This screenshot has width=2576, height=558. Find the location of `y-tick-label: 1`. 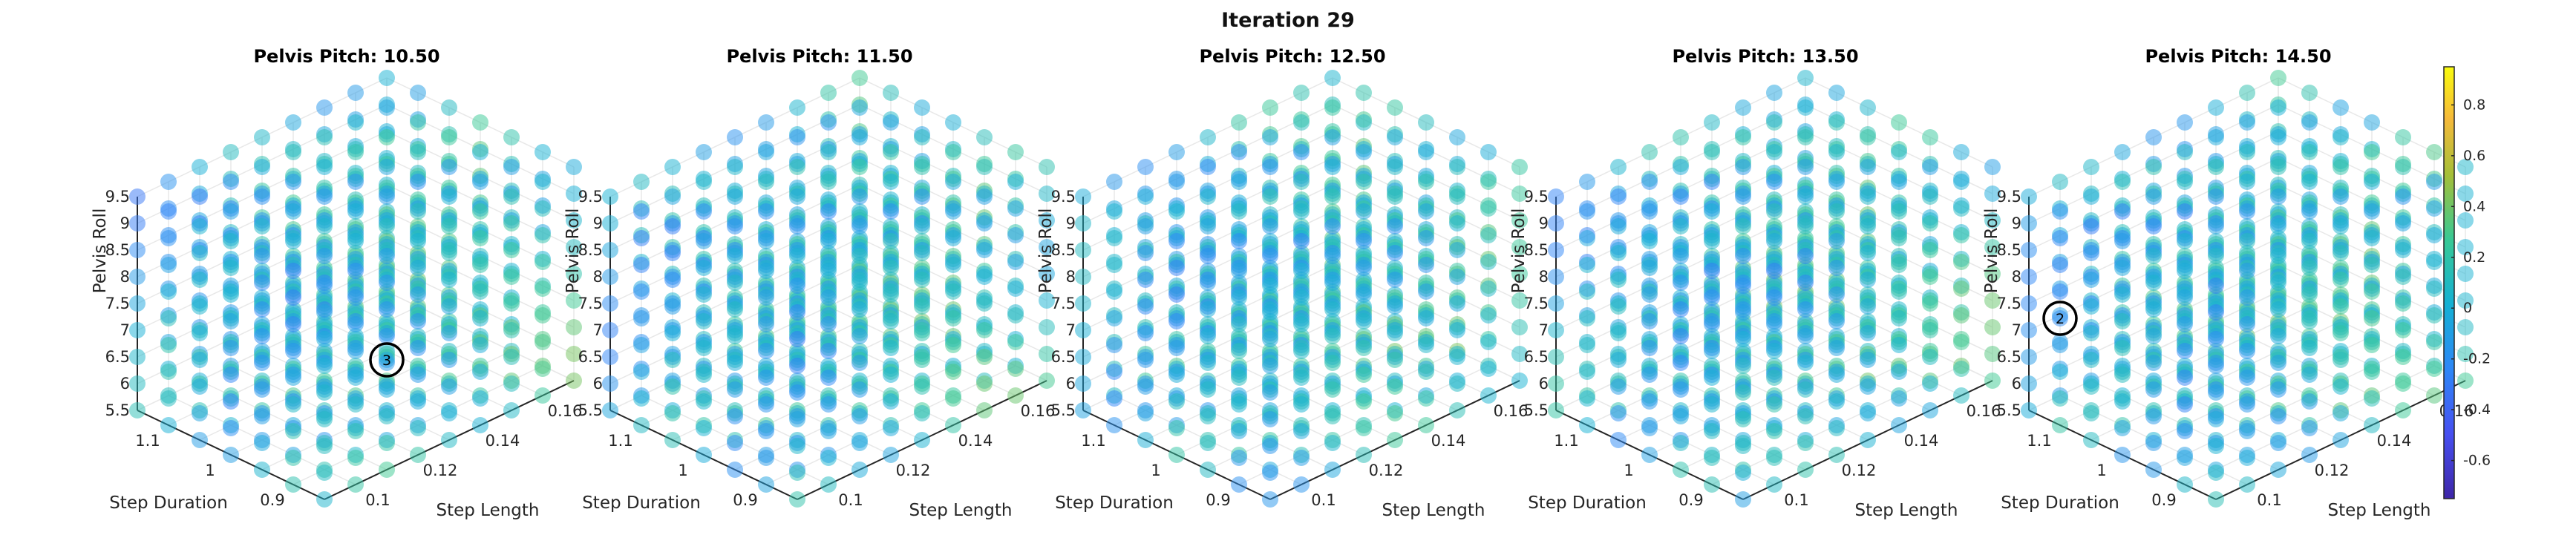

y-tick-label: 1 is located at coordinates (1155, 470).